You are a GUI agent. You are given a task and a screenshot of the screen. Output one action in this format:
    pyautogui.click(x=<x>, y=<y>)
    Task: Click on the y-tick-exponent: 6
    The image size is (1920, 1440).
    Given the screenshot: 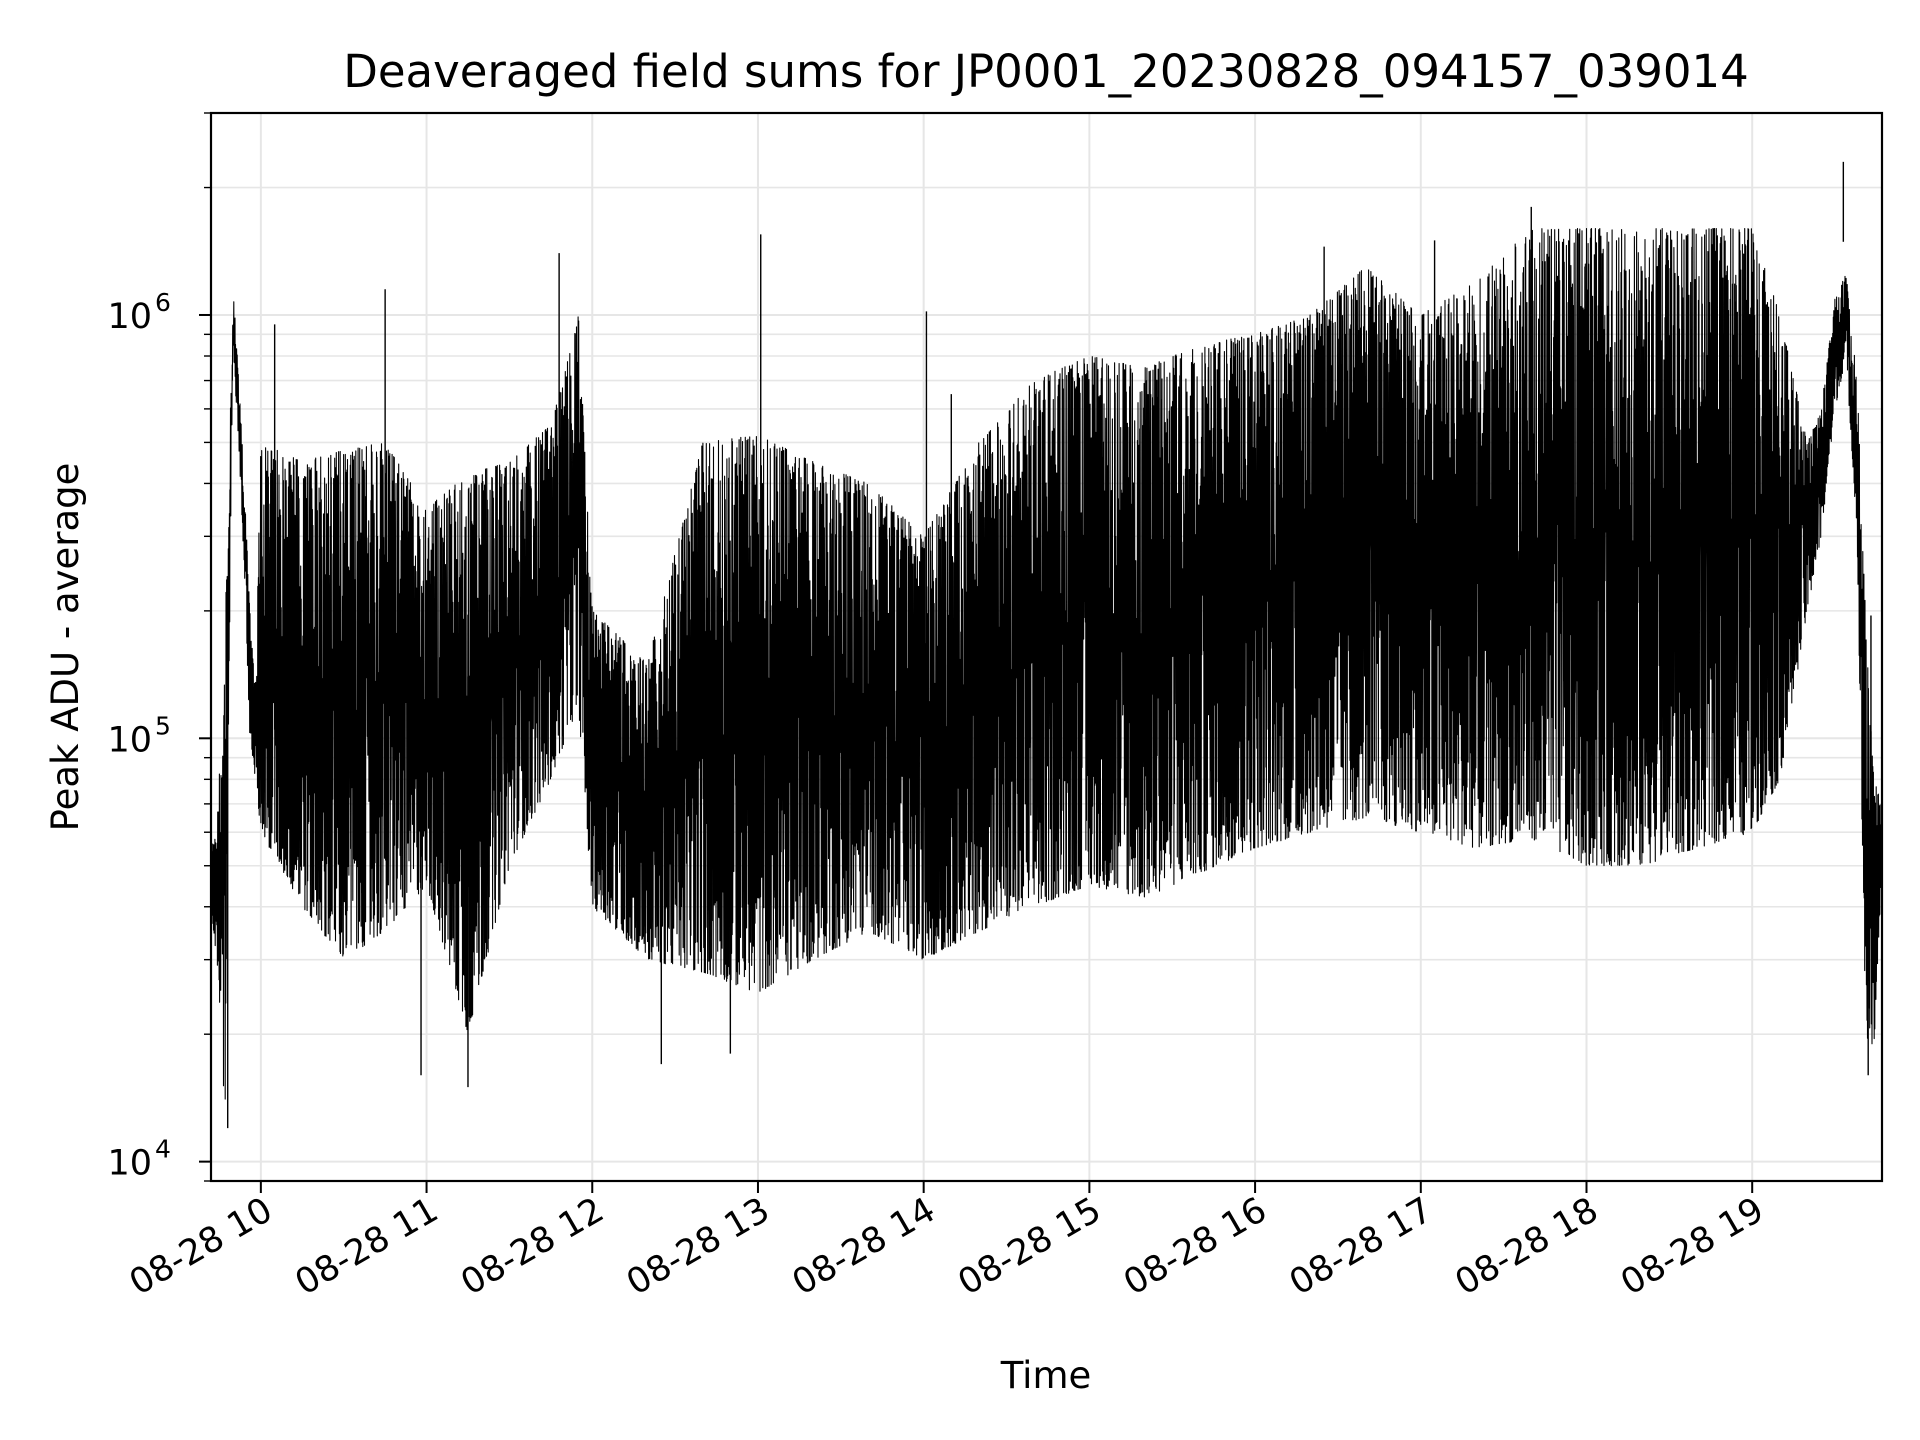 What is the action you would take?
    pyautogui.click(x=163, y=302)
    